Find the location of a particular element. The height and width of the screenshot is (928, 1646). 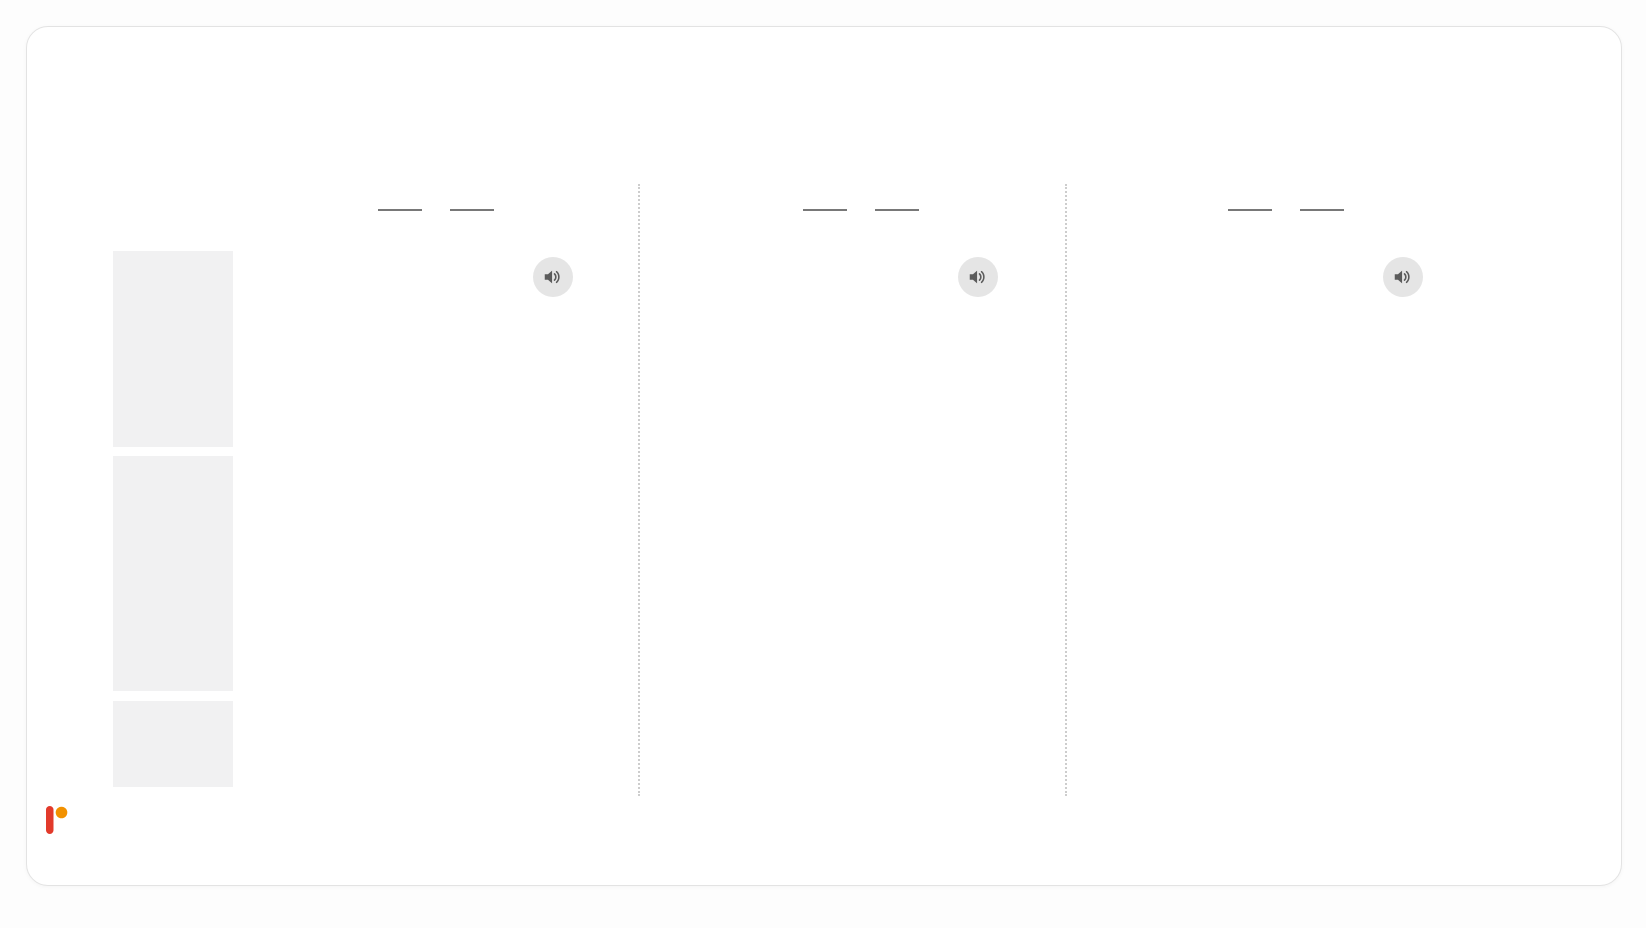

footer-brand is located at coordinates (73, 820).